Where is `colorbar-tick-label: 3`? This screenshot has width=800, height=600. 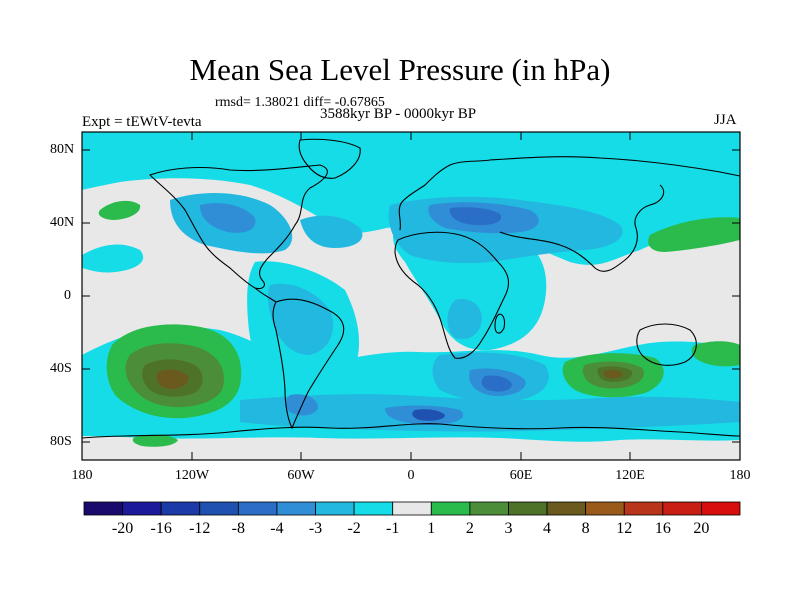 colorbar-tick-label: 3 is located at coordinates (508, 528).